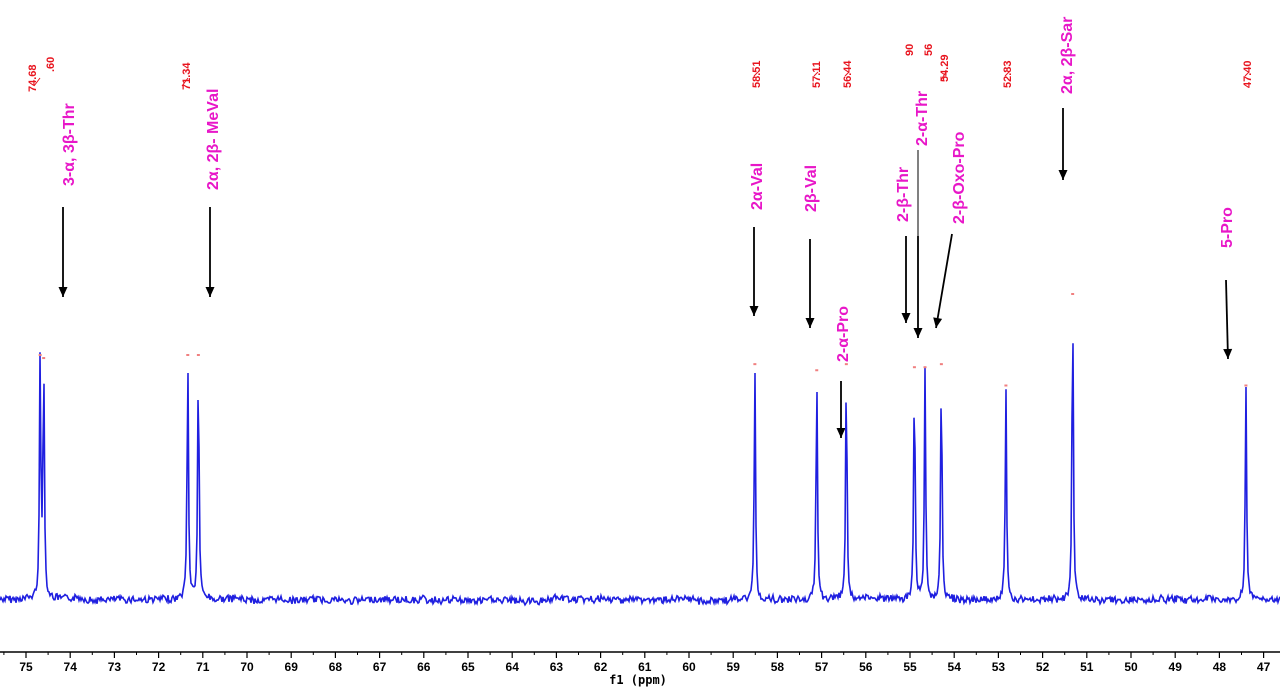 This screenshot has width=1280, height=687. Describe the element at coordinates (929, 50) in the screenshot. I see `peak-value-label: 56` at that location.